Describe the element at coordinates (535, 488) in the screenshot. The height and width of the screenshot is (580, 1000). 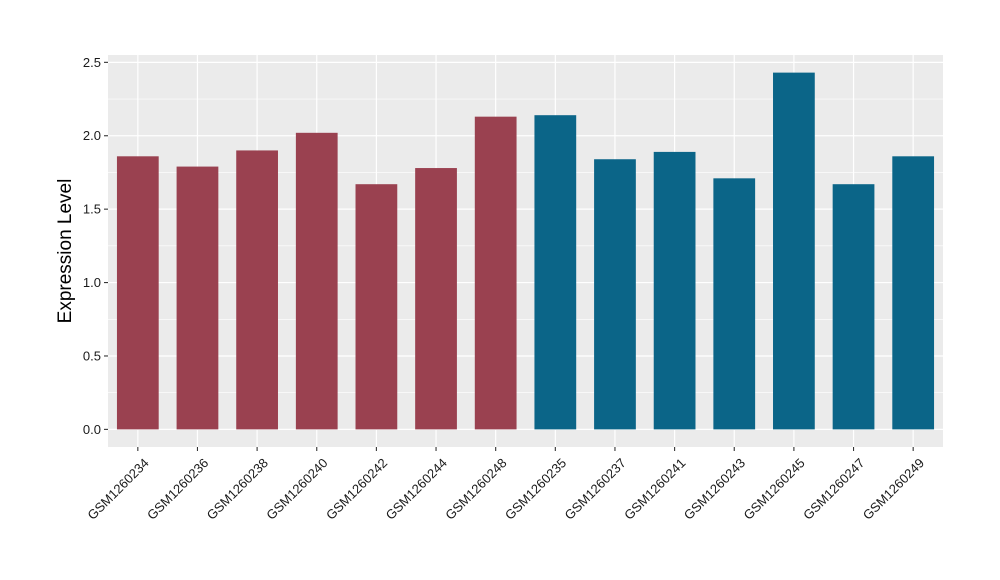
I see `x-tick-label: GSM1260235` at that location.